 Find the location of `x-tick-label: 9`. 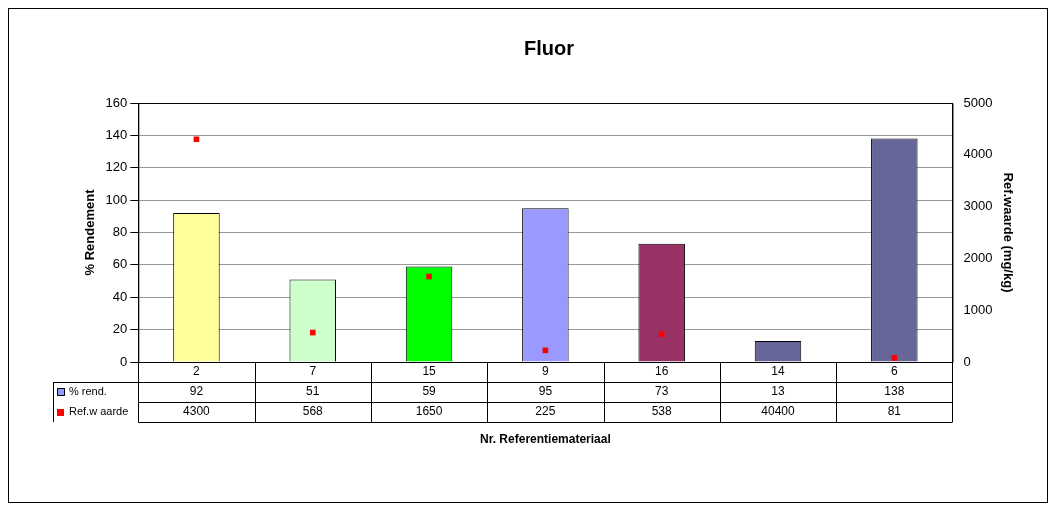

x-tick-label: 9 is located at coordinates (546, 371).